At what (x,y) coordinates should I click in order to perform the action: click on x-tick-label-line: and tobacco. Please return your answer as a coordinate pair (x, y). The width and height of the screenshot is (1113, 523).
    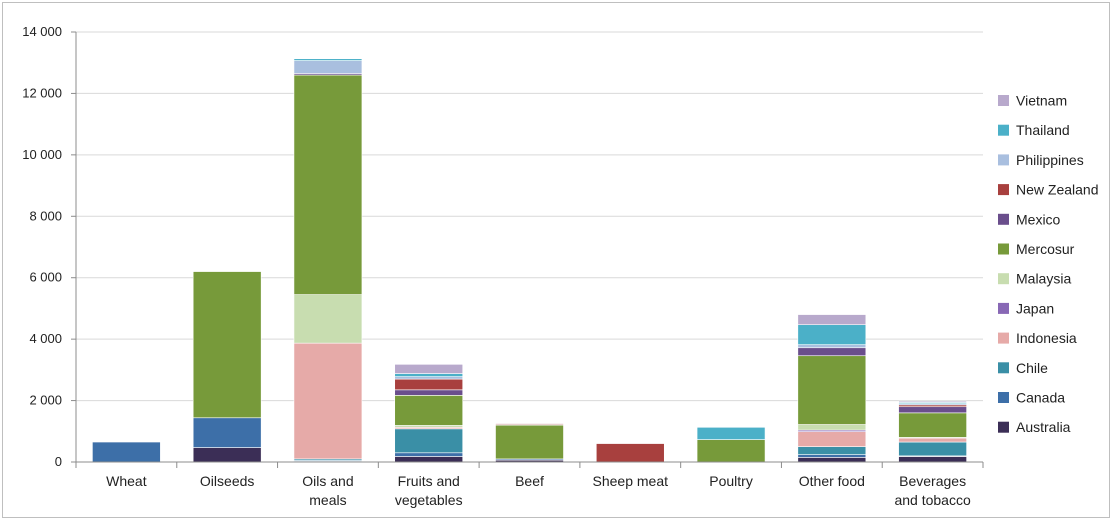
    Looking at the image, I should click on (932, 500).